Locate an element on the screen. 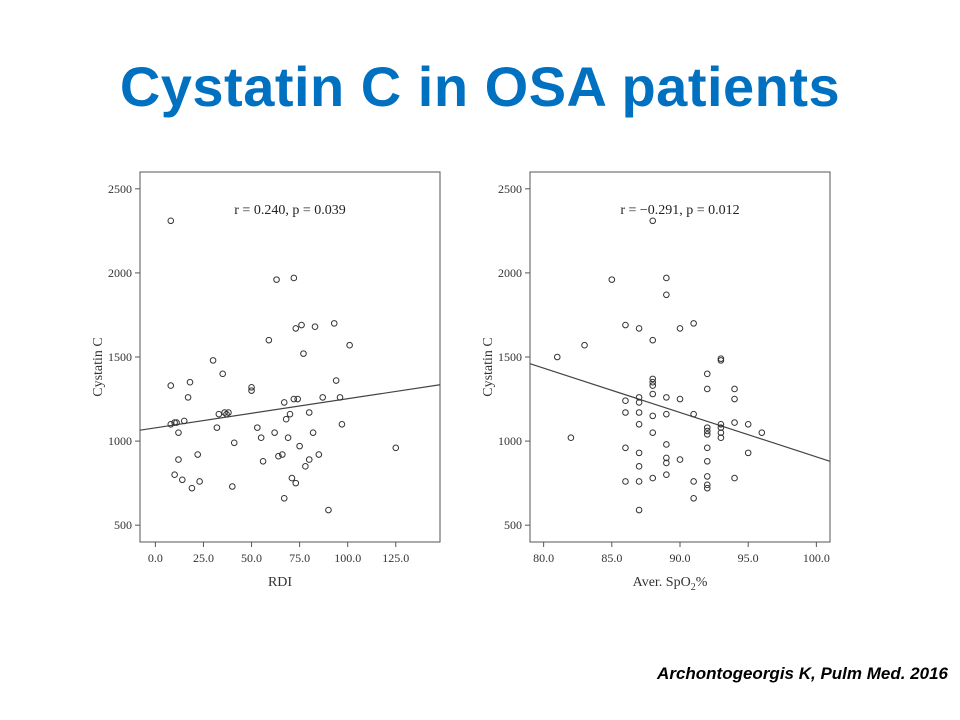 This screenshot has width=960, height=720. regression-line is located at coordinates (680, 412).